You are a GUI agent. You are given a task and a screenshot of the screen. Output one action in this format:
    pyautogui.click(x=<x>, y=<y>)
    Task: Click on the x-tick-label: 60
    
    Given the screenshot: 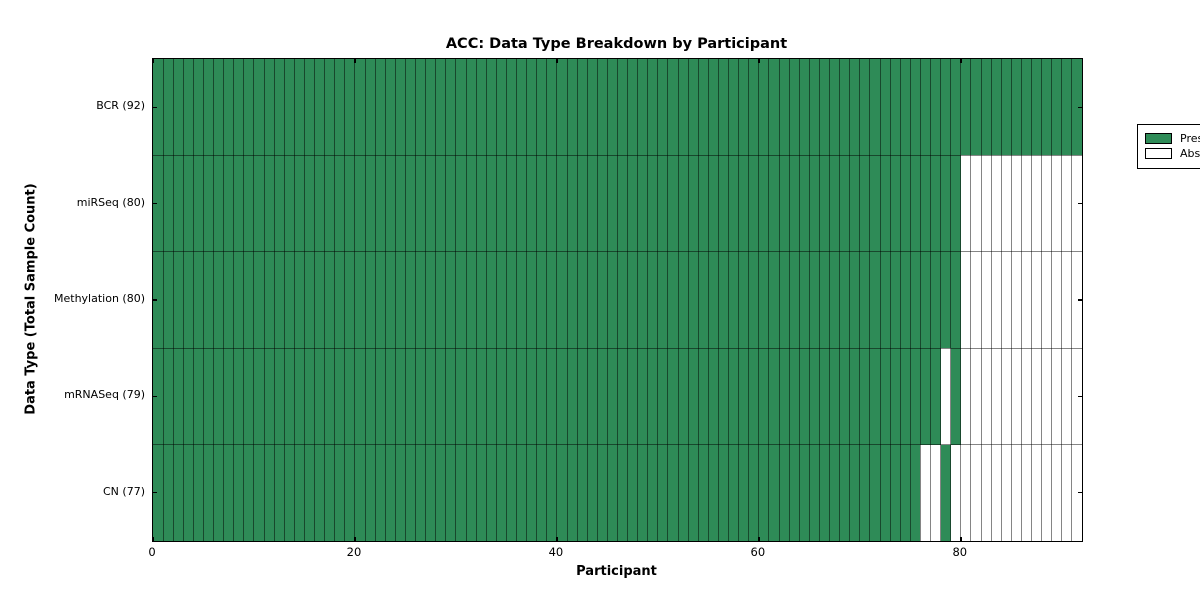 What is the action you would take?
    pyautogui.click(x=758, y=552)
    